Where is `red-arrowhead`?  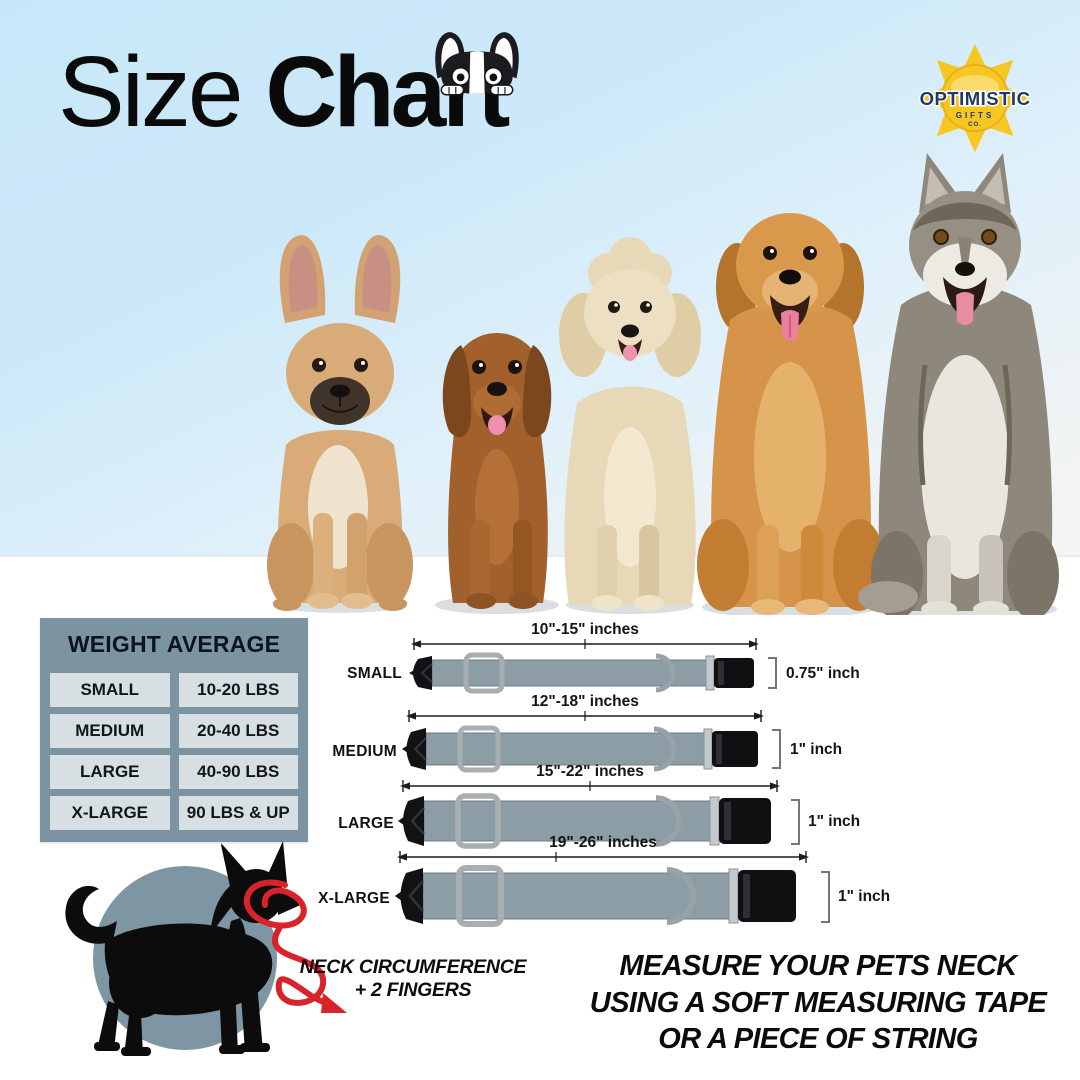 red-arrowhead is located at coordinates (334, 1003).